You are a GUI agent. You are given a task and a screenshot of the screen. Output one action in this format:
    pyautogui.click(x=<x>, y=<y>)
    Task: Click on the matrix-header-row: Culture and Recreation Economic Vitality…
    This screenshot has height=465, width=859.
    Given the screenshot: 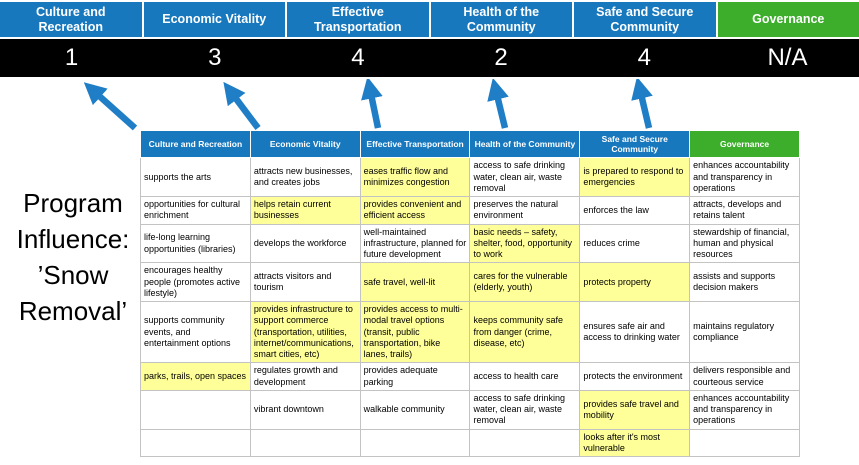 What is the action you would take?
    pyautogui.click(x=470, y=144)
    